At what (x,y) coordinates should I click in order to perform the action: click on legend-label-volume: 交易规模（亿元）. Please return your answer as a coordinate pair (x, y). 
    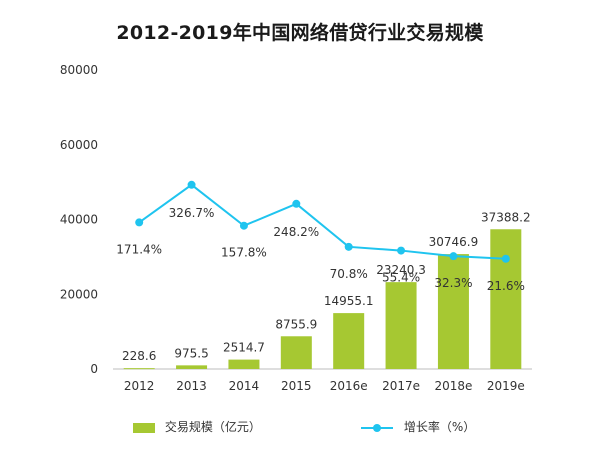
    Looking at the image, I should click on (212, 427).